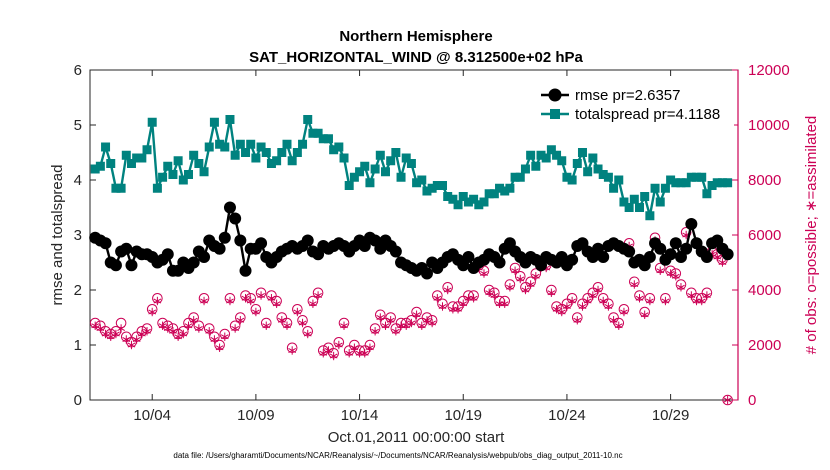 Image resolution: width=830 pixels, height=470 pixels. Describe the element at coordinates (415, 36) in the screenshot. I see `chart-title-line1: Northern Hemisphere` at that location.